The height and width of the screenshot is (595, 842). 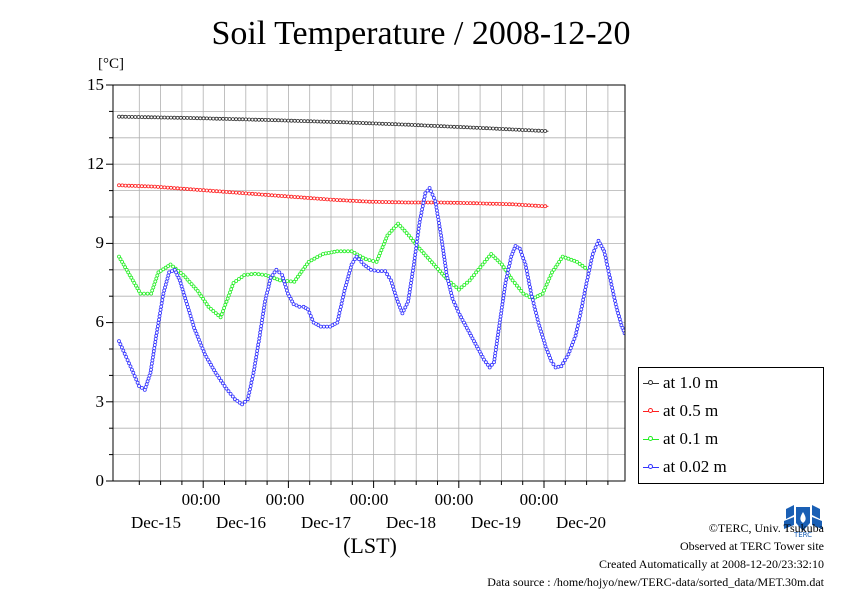 I want to click on y-tick-label: 12, so click(x=95, y=163).